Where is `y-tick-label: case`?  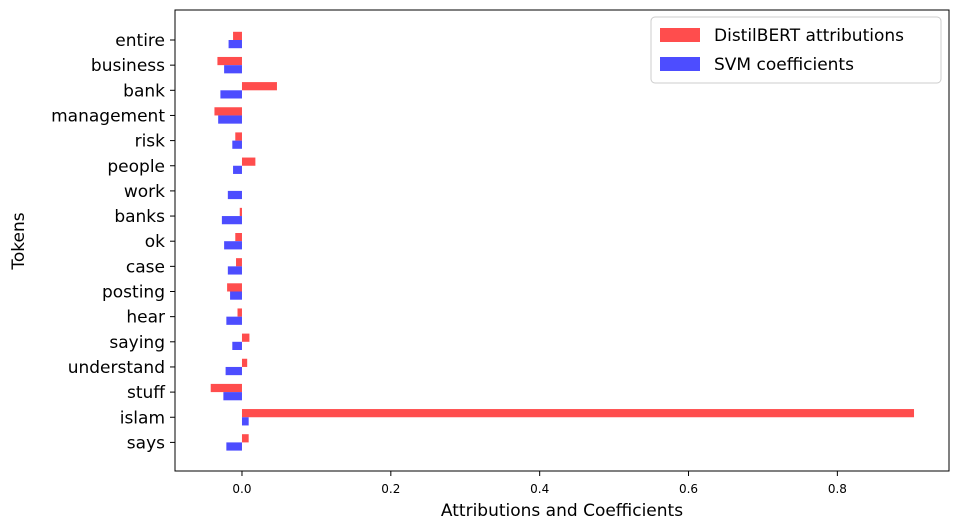 y-tick-label: case is located at coordinates (145, 267).